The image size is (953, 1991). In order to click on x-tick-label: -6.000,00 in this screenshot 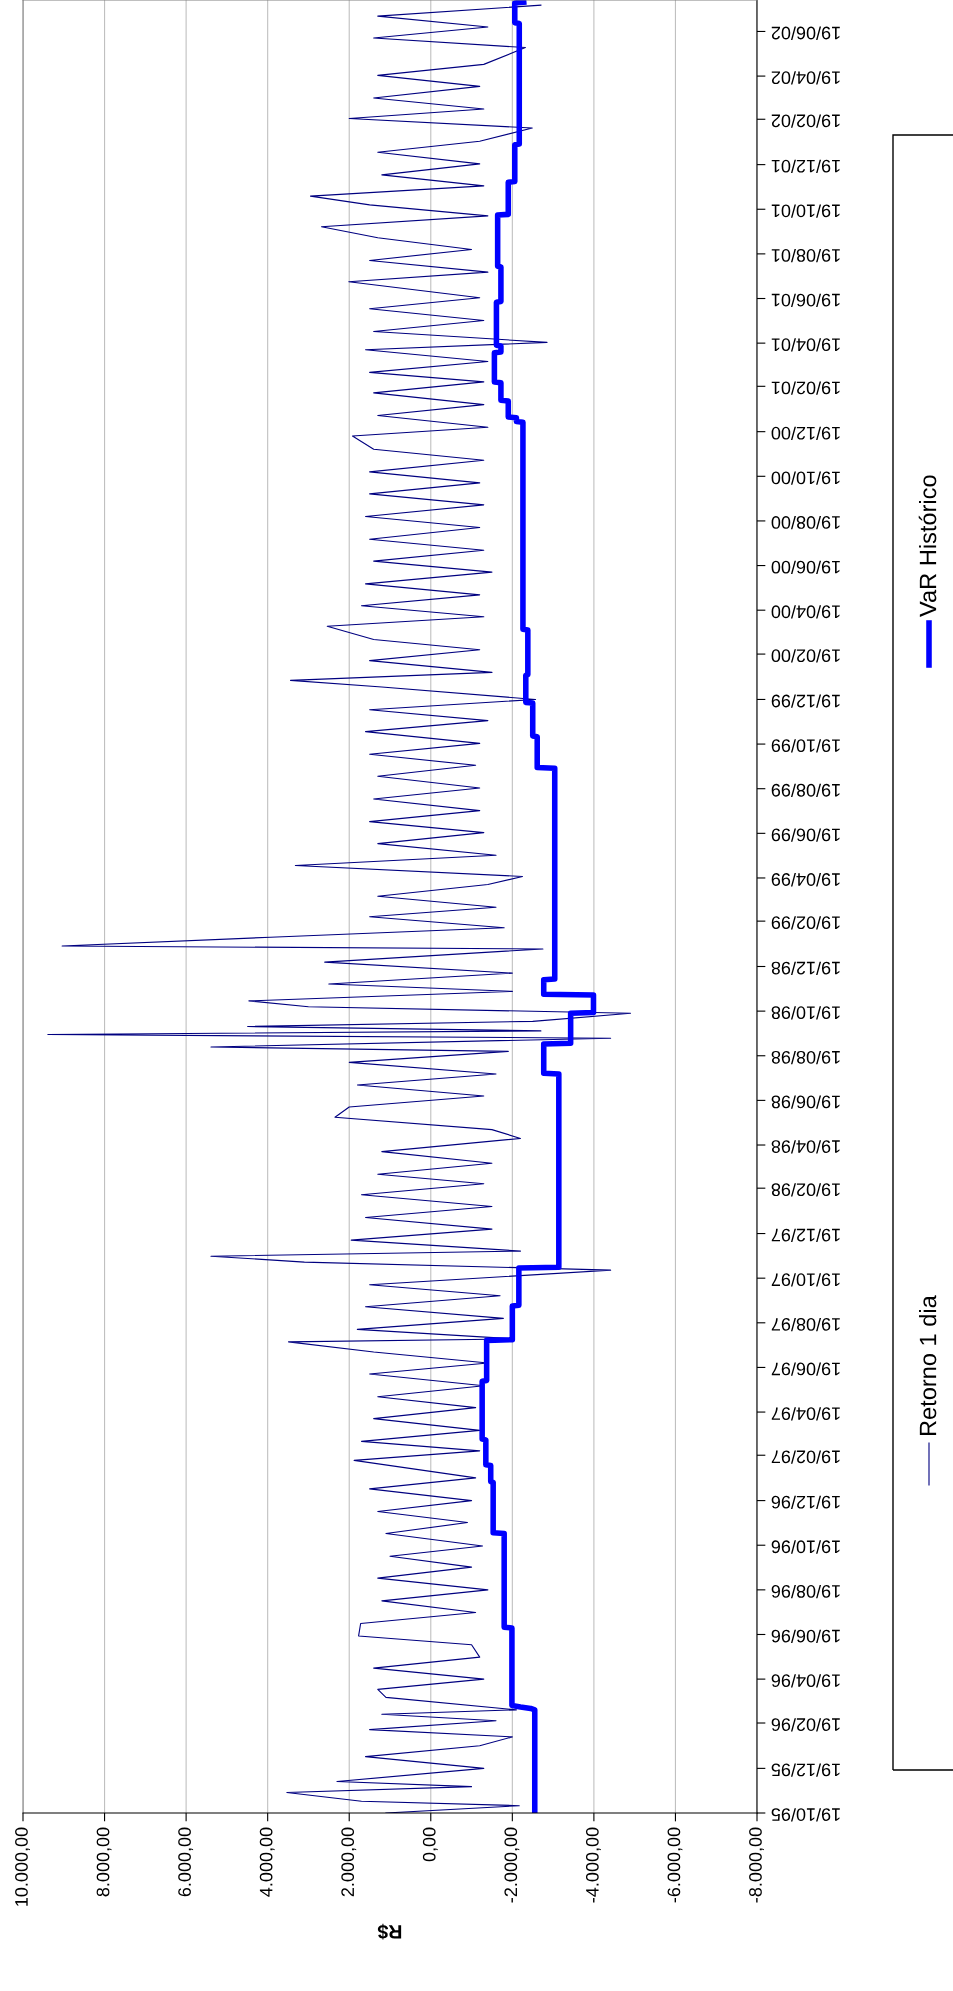, I will do `click(675, 1865)`.